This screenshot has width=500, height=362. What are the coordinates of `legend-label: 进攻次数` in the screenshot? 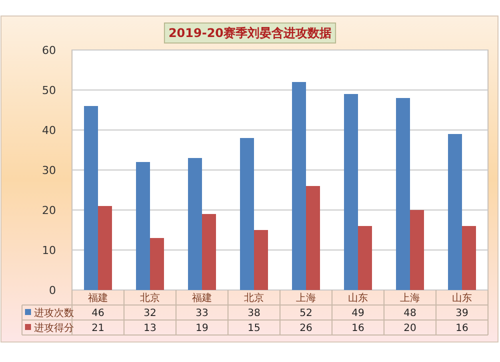 It's located at (54, 313).